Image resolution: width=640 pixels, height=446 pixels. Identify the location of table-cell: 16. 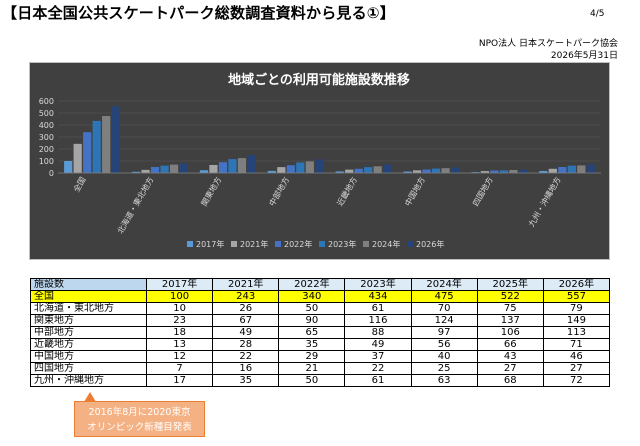
(246, 368).